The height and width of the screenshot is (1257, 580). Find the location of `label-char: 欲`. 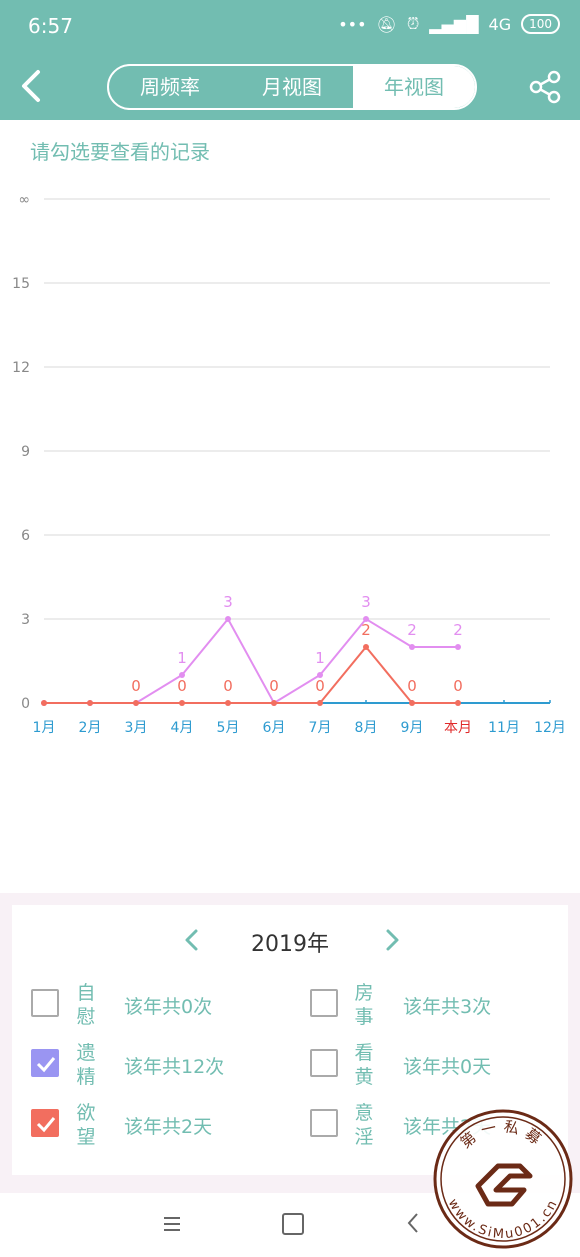

label-char: 欲 is located at coordinates (86, 1113).